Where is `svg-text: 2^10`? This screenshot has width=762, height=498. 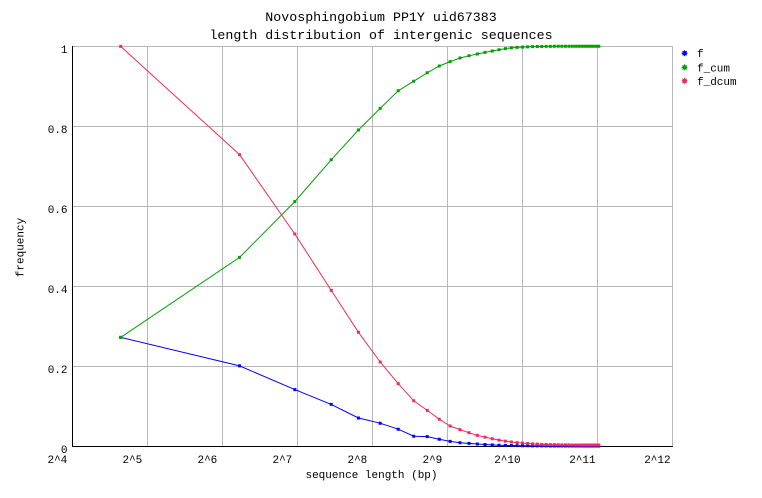
svg-text: 2^10 is located at coordinates (507, 461).